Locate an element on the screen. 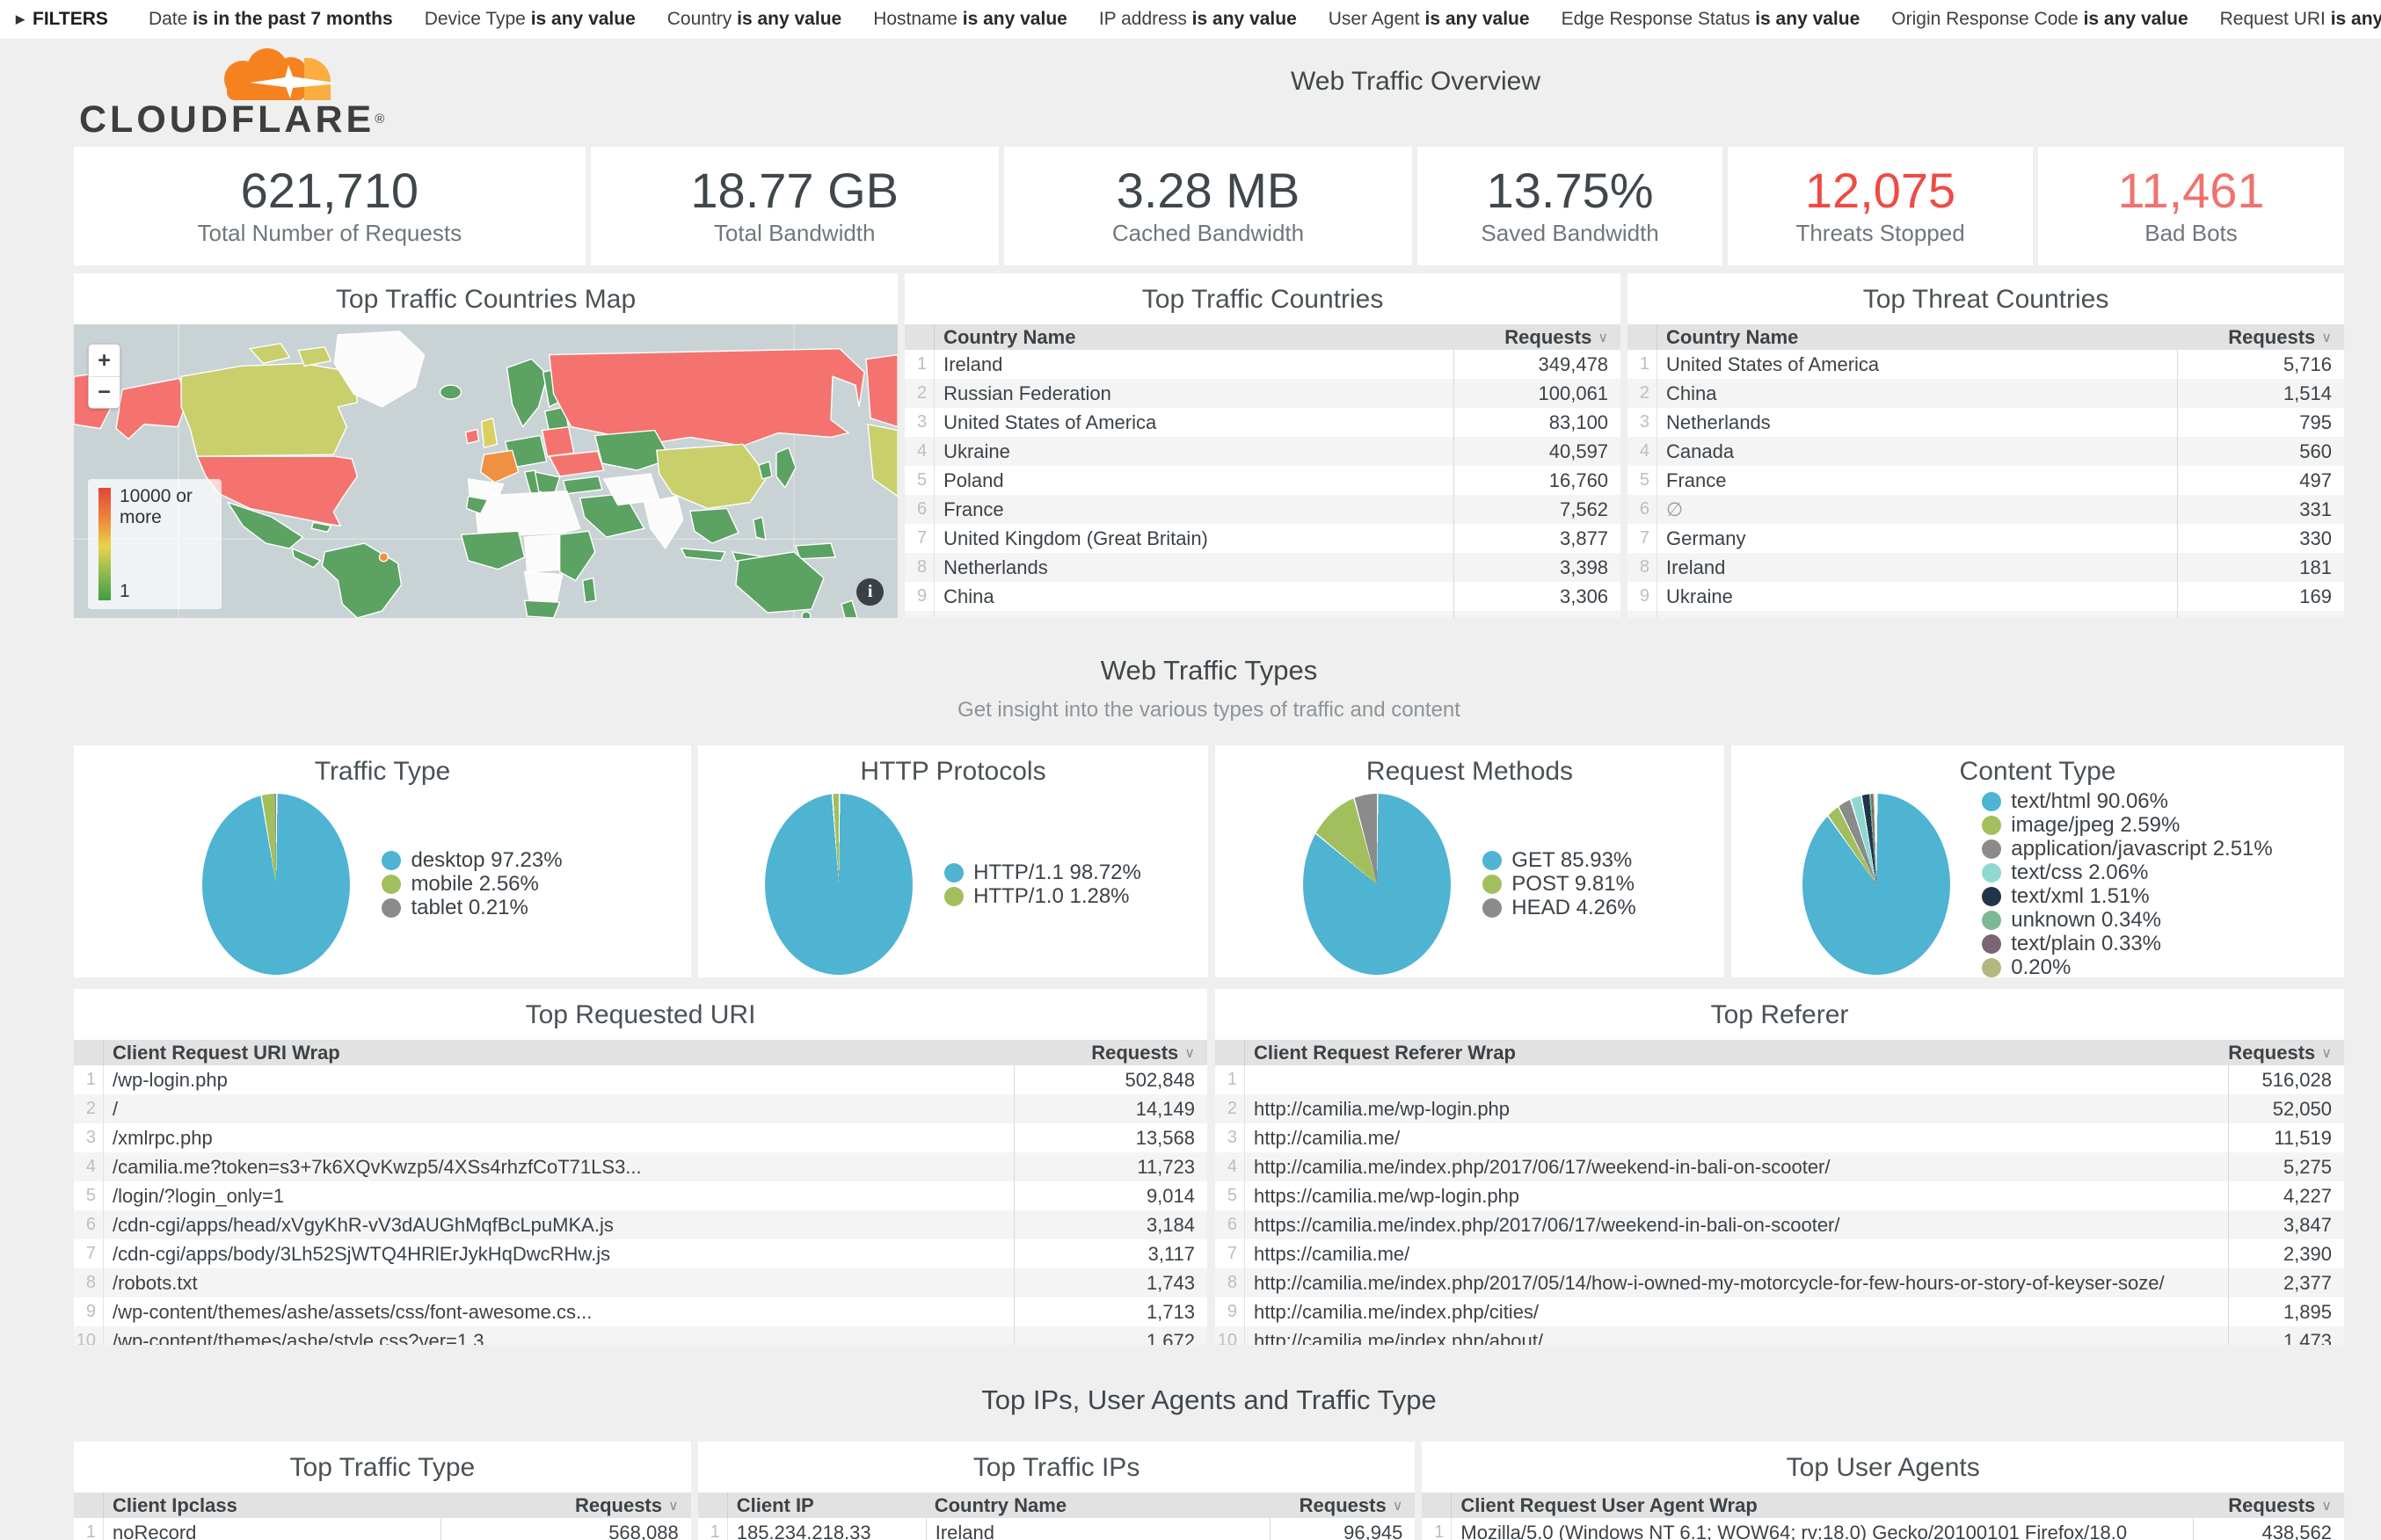 The height and width of the screenshot is (1540, 2381). filter-item: User Agent is any value is located at coordinates (1429, 19).